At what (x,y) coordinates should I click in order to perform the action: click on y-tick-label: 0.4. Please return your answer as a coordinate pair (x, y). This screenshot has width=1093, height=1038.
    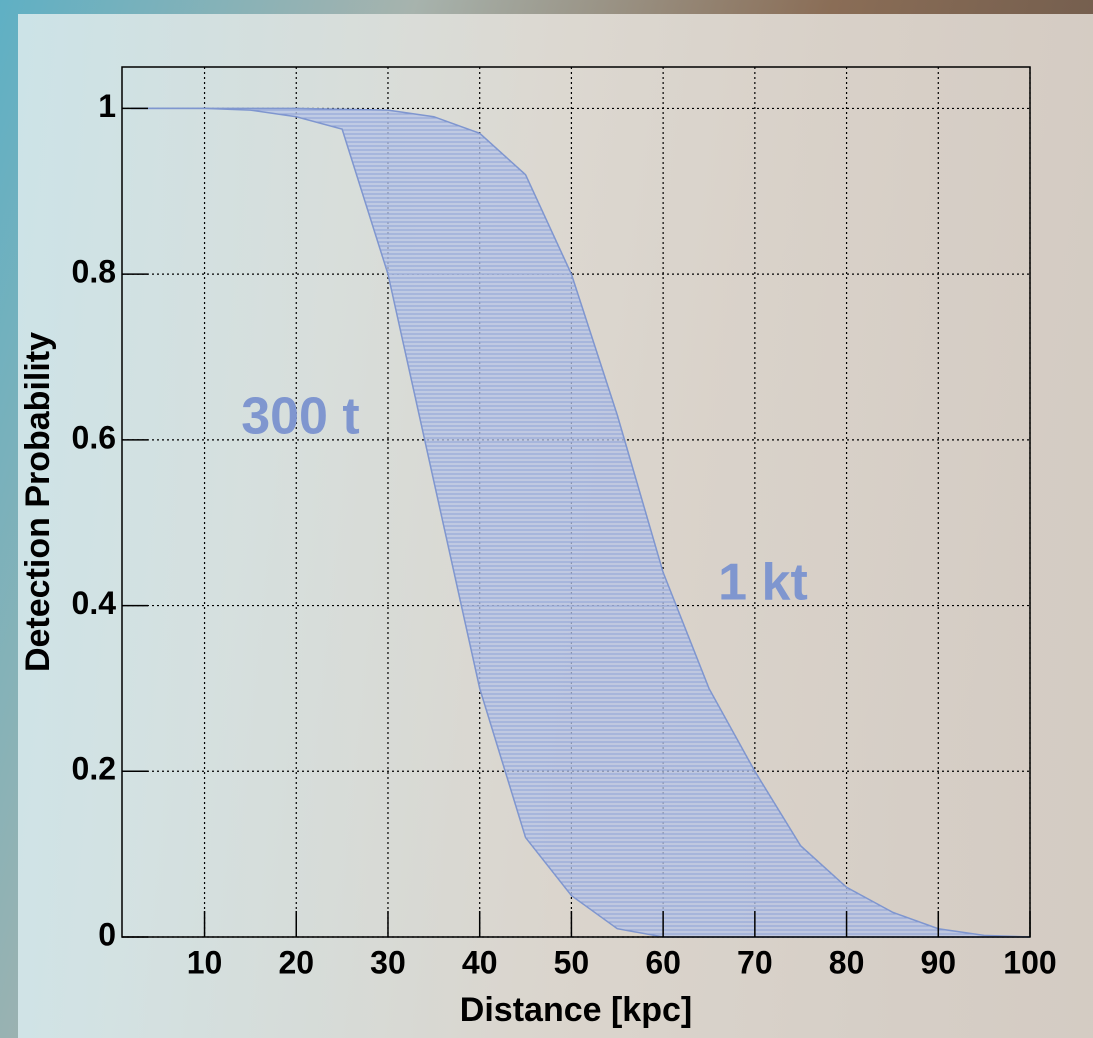
    Looking at the image, I should click on (94, 603).